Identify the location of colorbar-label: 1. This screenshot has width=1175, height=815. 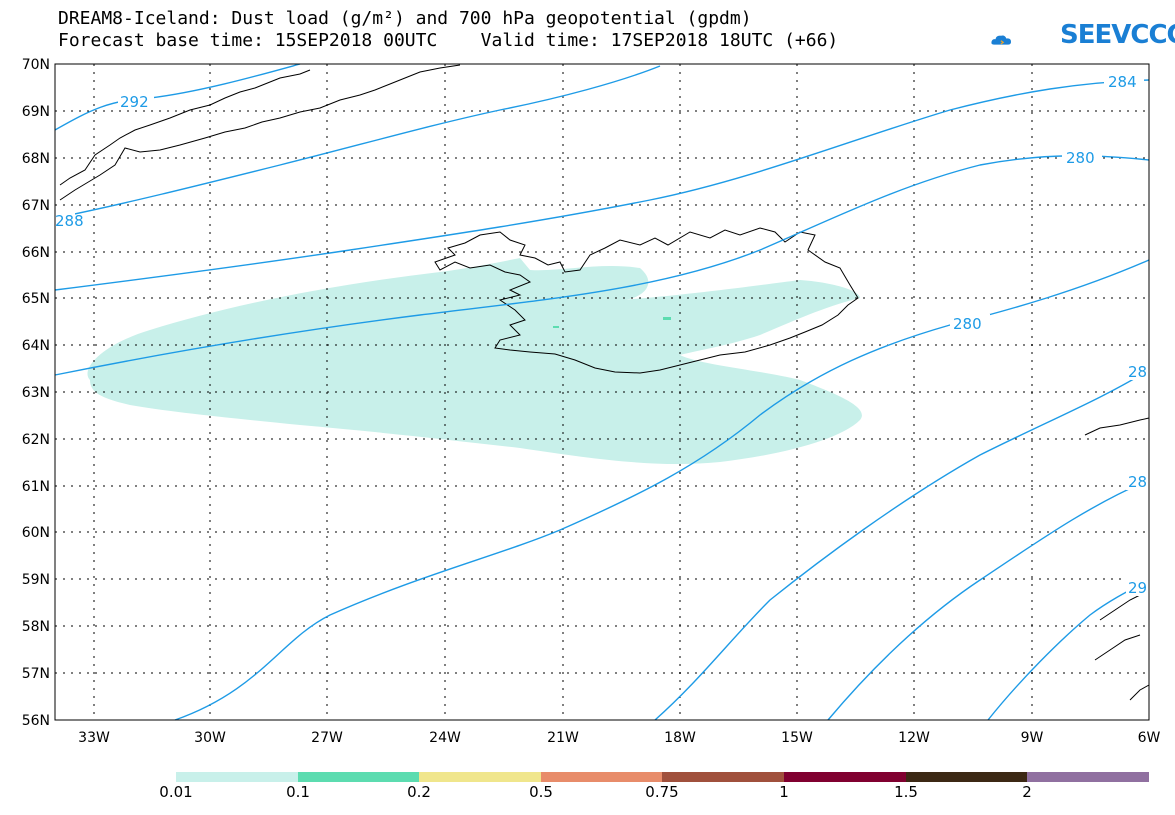
(784, 792).